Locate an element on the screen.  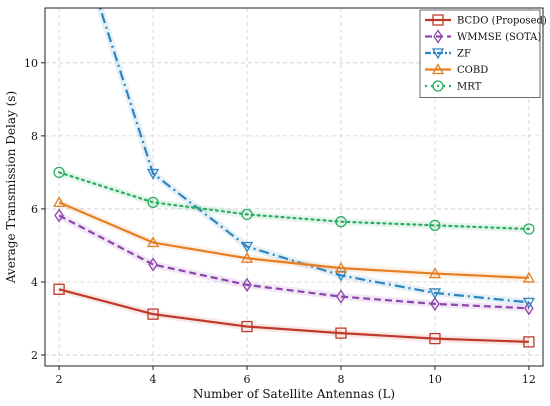
x-tick-label: 2 is located at coordinates (59, 379).